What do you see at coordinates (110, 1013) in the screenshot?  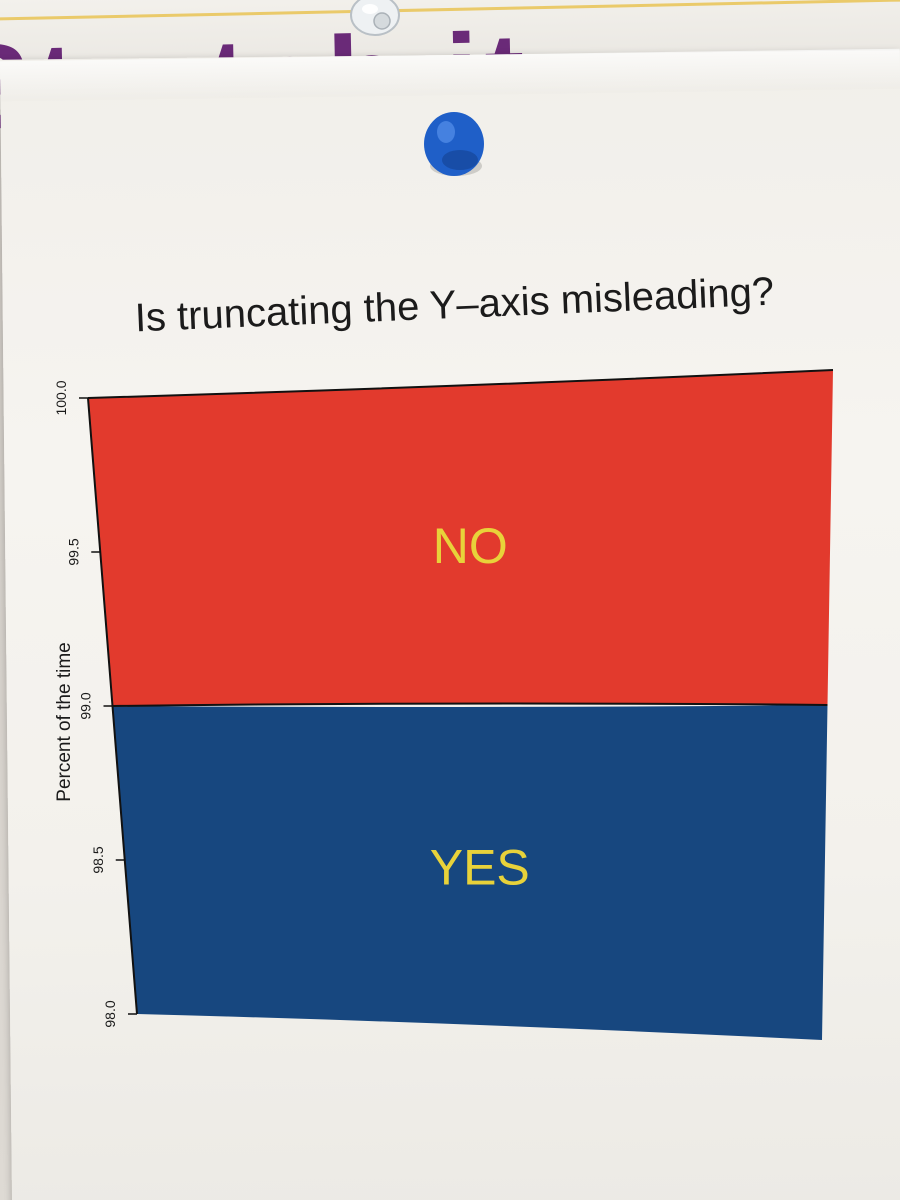 I see `y-tick-label: 98.0` at bounding box center [110, 1013].